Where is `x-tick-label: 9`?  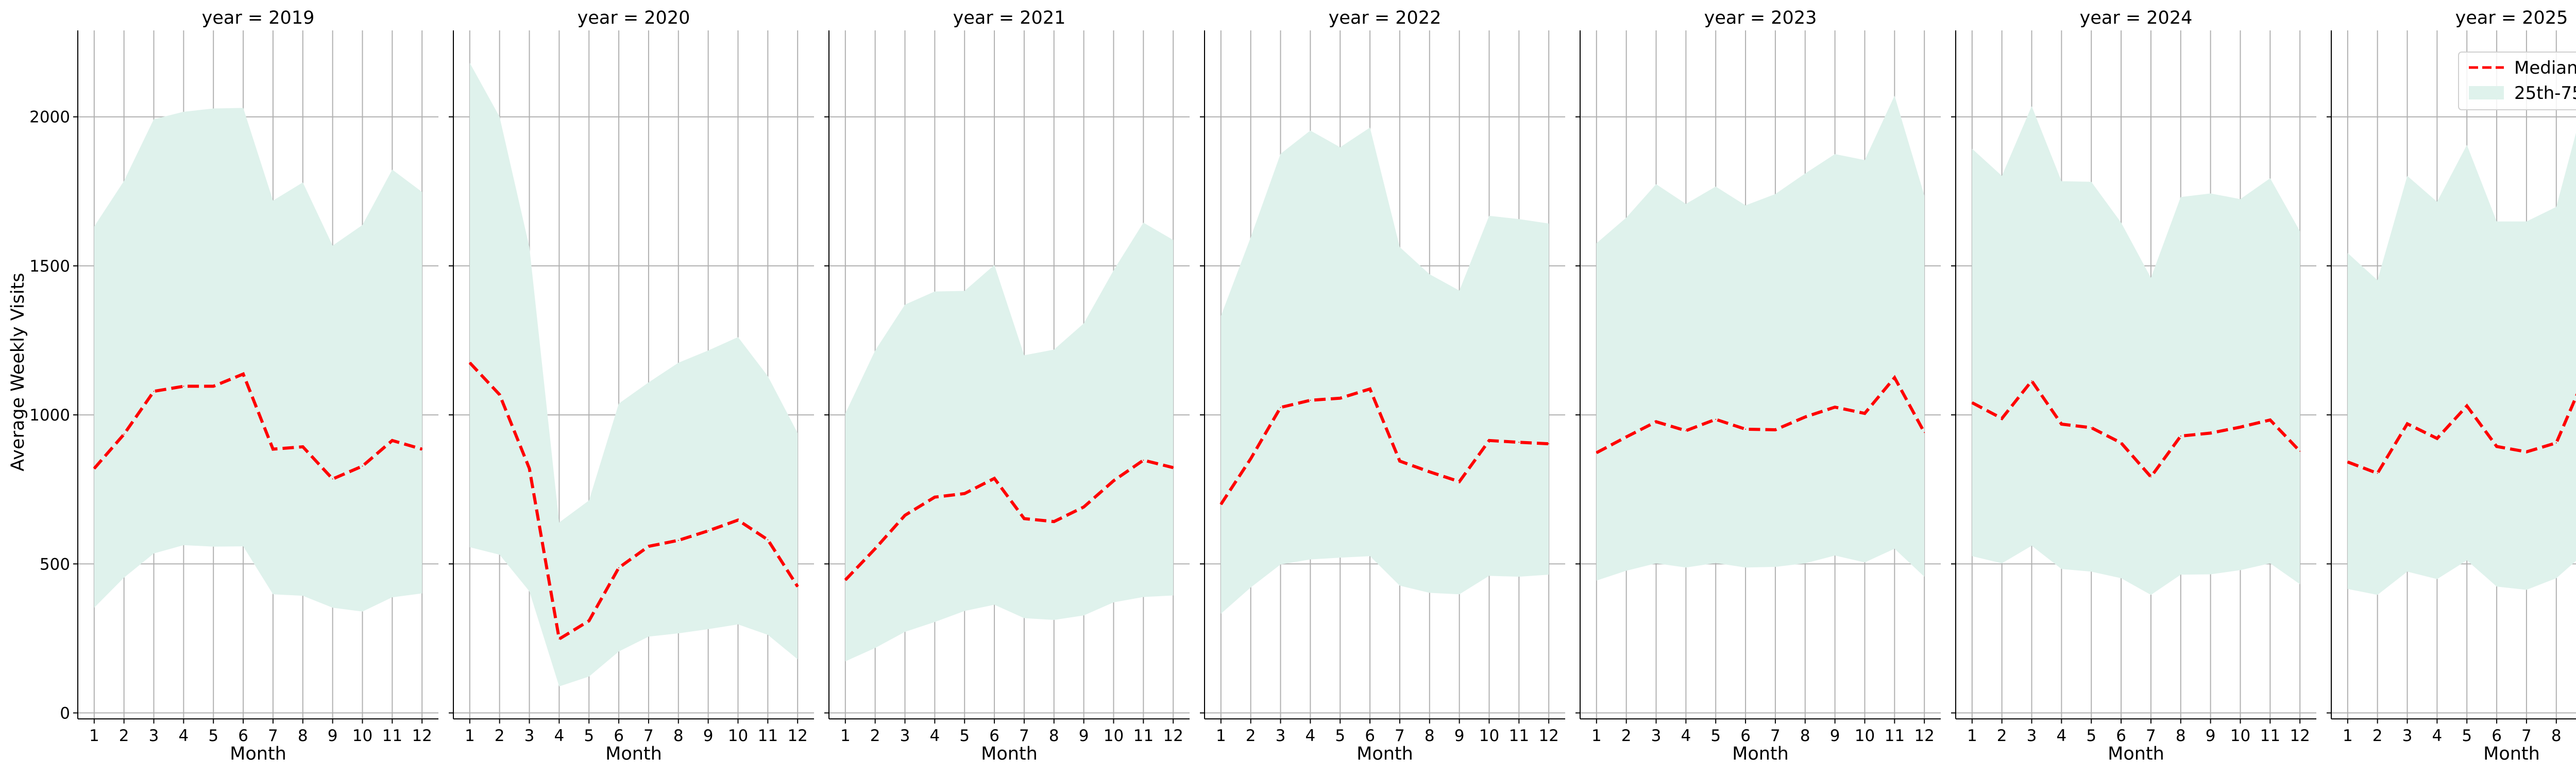 x-tick-label: 9 is located at coordinates (1835, 736).